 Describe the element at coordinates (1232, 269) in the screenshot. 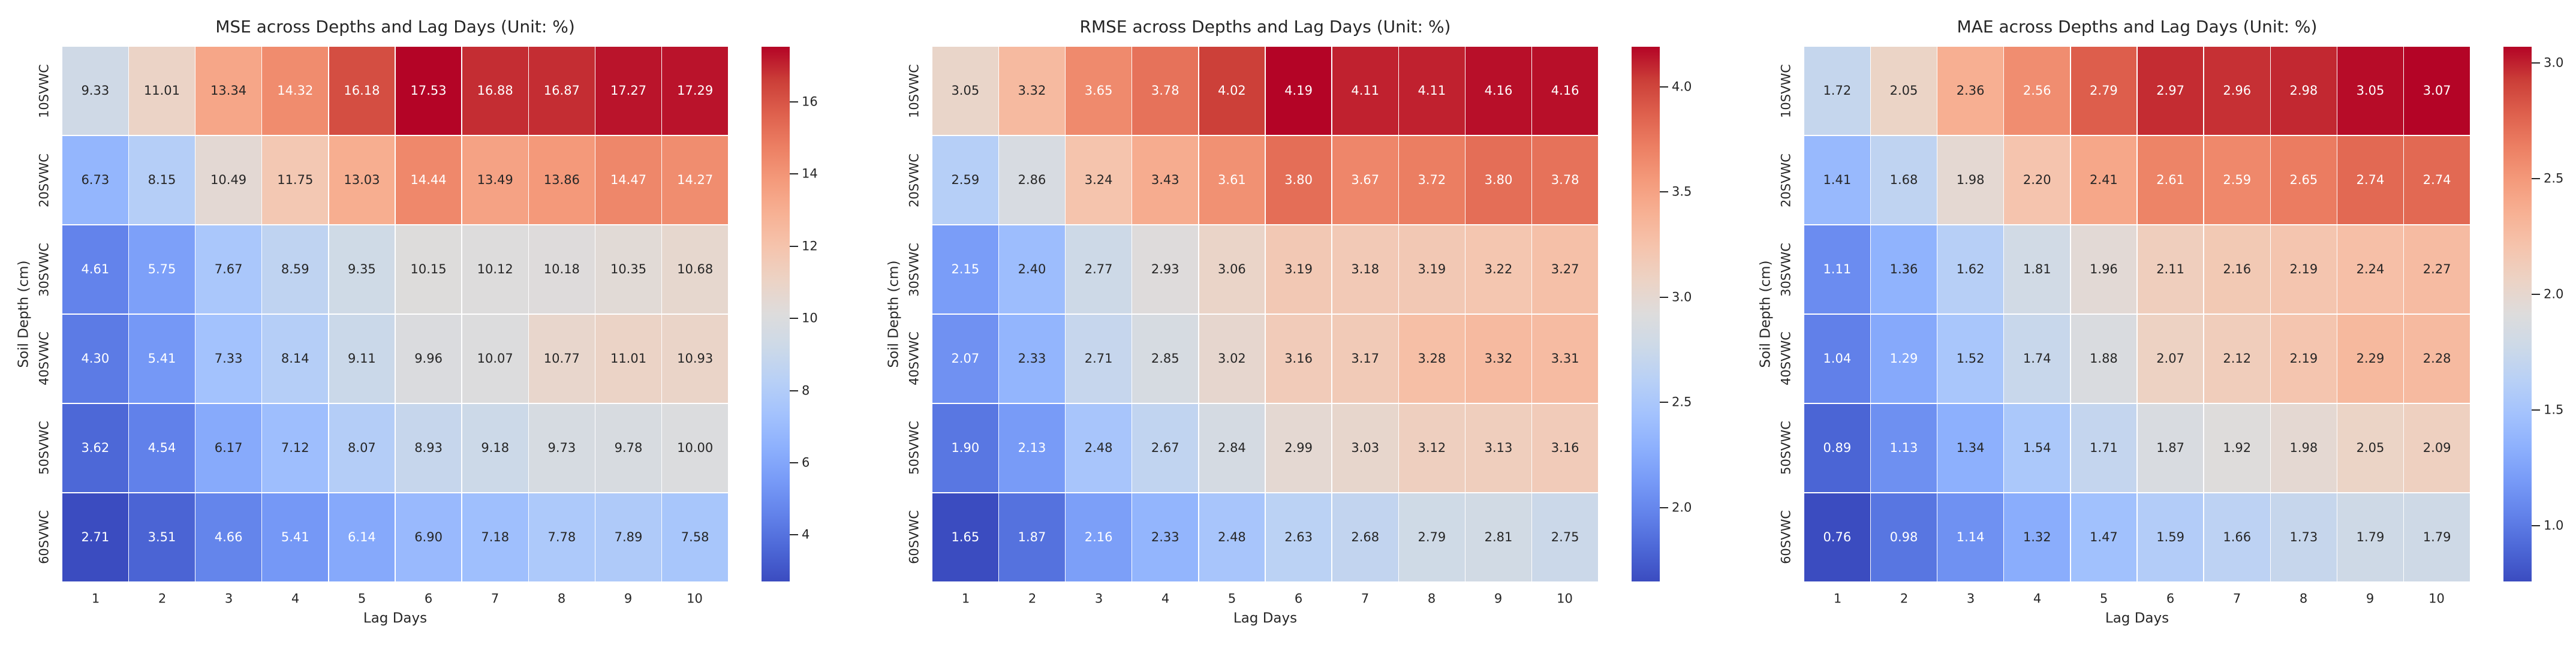

I see `heatmap-cell: 3.06` at that location.